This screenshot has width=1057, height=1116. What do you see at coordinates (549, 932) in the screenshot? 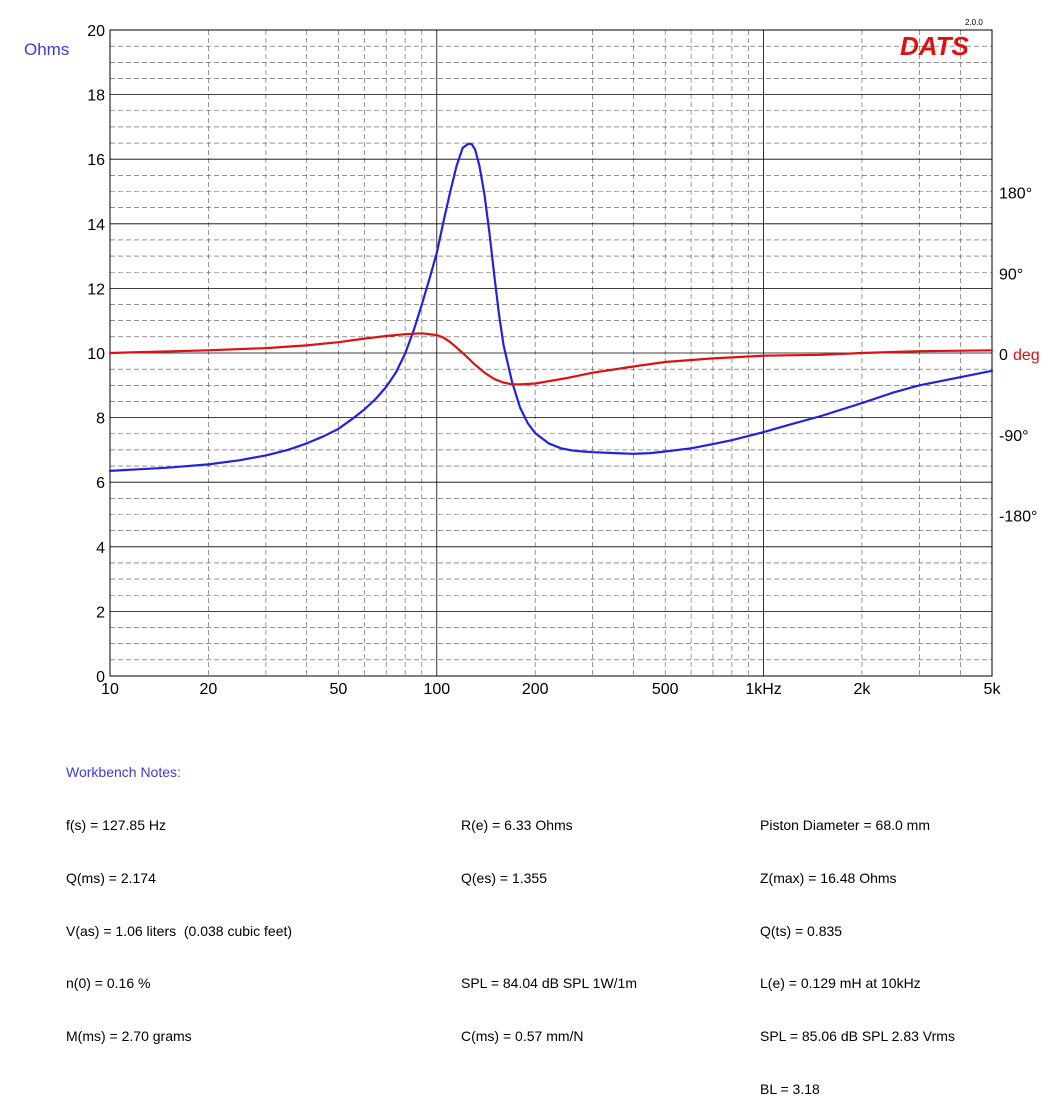
I see `note-line` at bounding box center [549, 932].